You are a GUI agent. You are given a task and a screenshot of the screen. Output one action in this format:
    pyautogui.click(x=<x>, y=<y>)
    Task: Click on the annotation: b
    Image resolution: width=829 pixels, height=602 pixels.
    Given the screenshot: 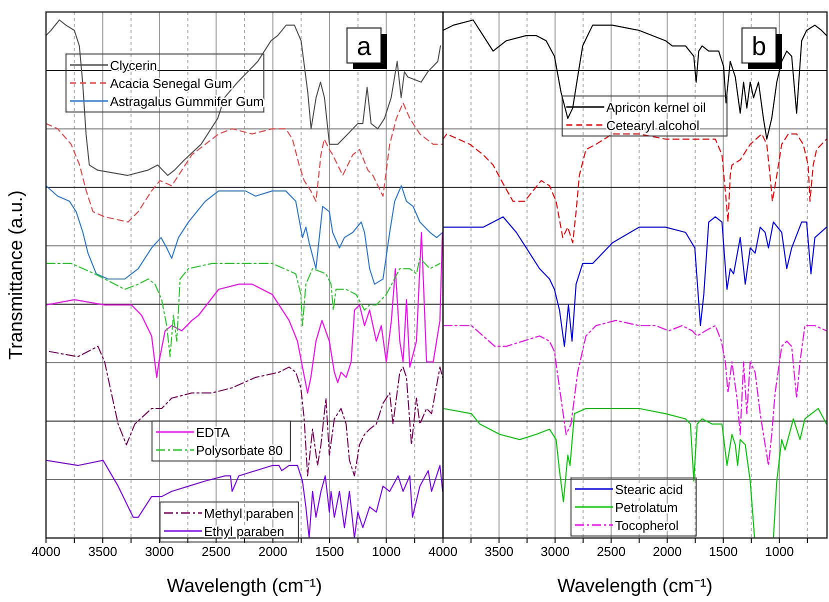 What is the action you would take?
    pyautogui.click(x=759, y=46)
    